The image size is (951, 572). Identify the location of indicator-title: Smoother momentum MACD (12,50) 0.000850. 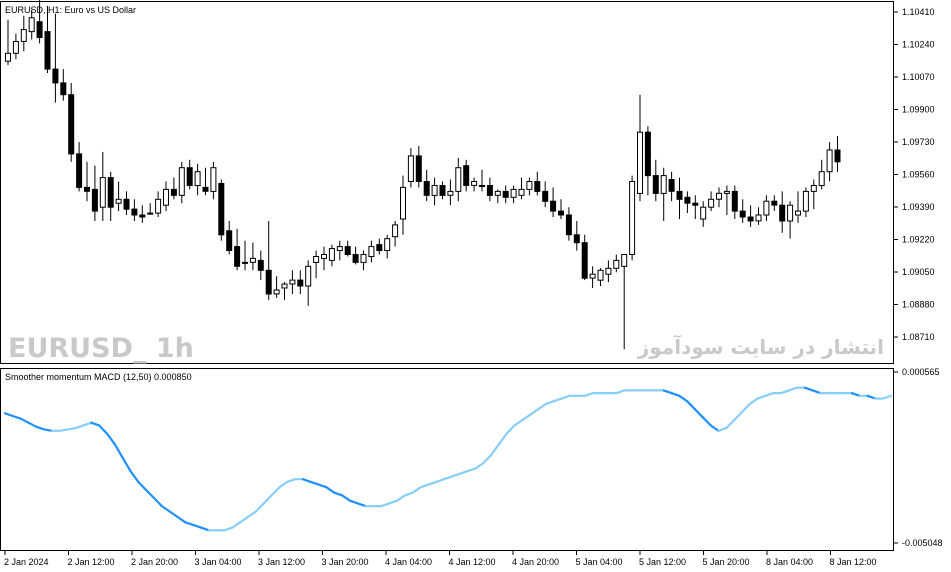
(98, 377).